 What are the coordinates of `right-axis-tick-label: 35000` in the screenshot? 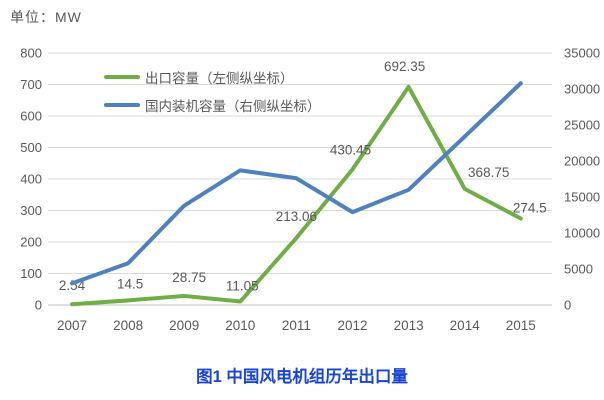 It's located at (582, 53).